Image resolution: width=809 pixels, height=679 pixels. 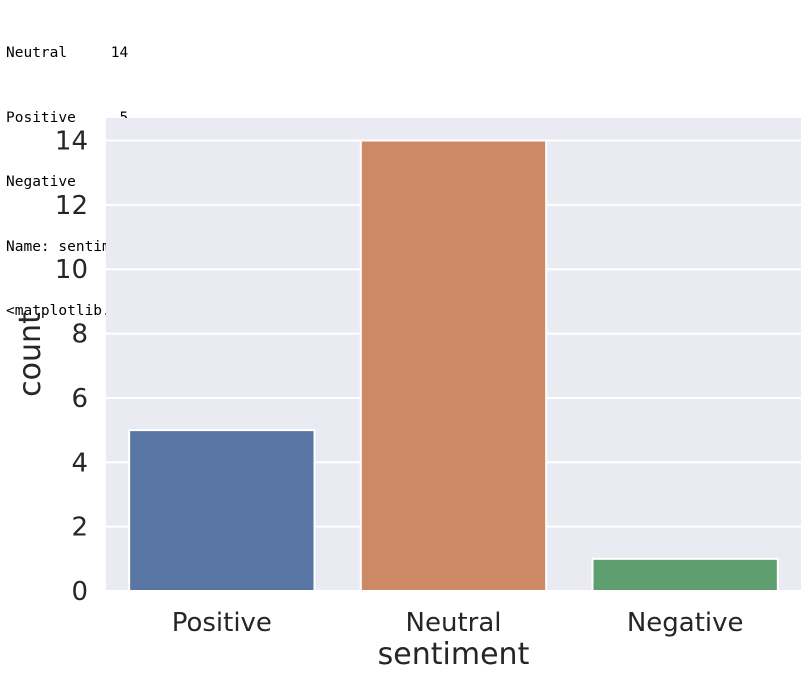 What do you see at coordinates (454, 623) in the screenshot?
I see `x-tick-label: Neutral` at bounding box center [454, 623].